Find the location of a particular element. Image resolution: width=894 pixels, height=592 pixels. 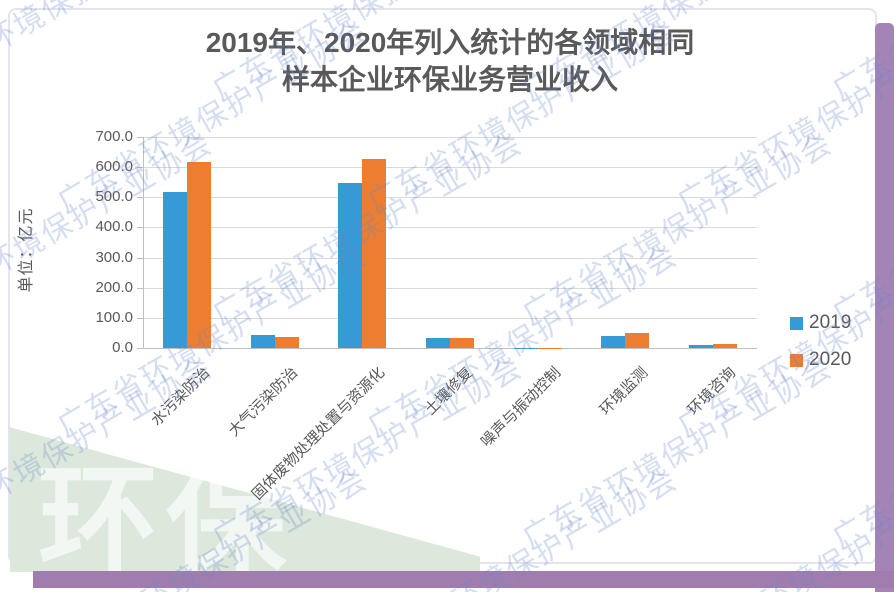

legend-swatch-2020 is located at coordinates (796, 360).